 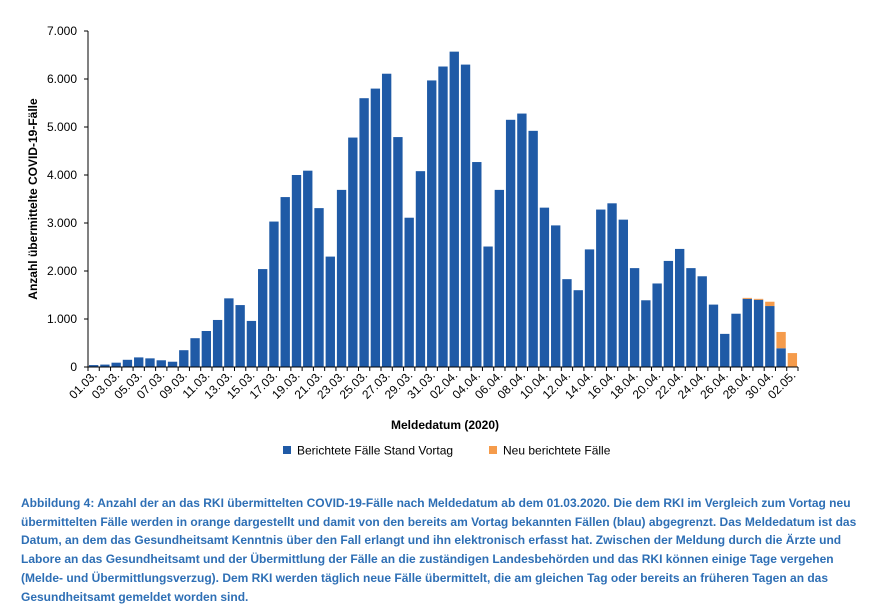 What do you see at coordinates (62, 79) in the screenshot?
I see `y-tick-label: 6.000` at bounding box center [62, 79].